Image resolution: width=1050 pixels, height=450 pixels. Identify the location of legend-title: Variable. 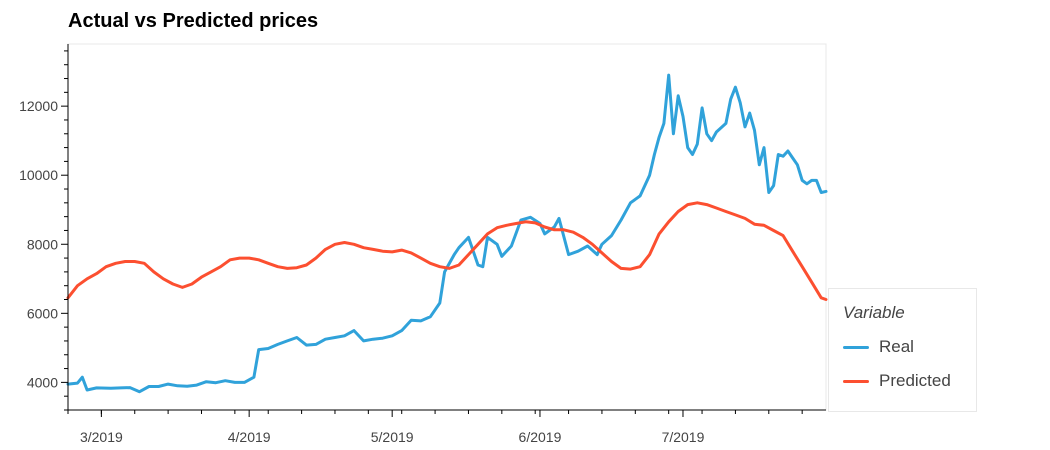
(874, 312).